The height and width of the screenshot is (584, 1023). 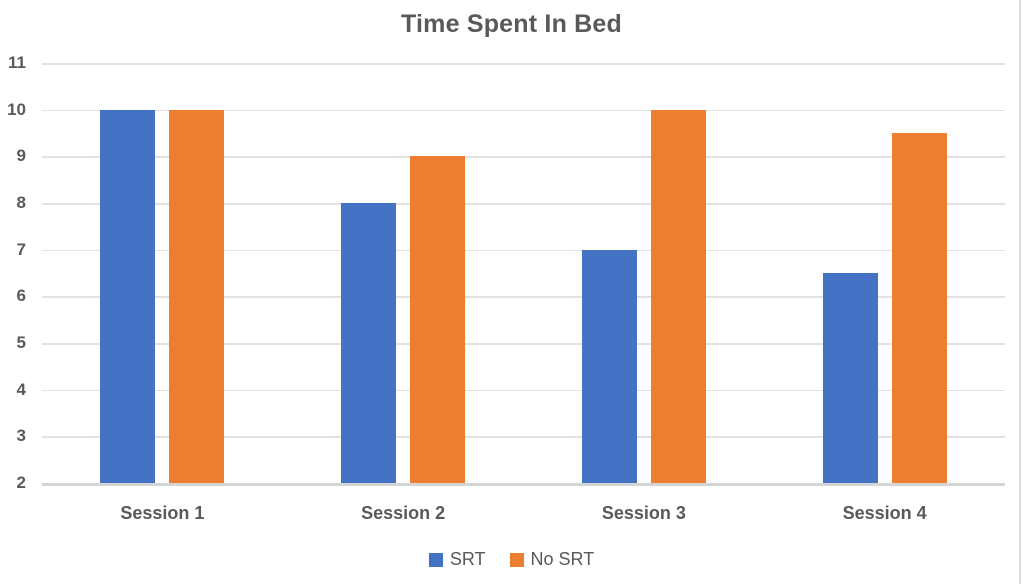 What do you see at coordinates (21, 436) in the screenshot?
I see `y-tick-label-3: 3` at bounding box center [21, 436].